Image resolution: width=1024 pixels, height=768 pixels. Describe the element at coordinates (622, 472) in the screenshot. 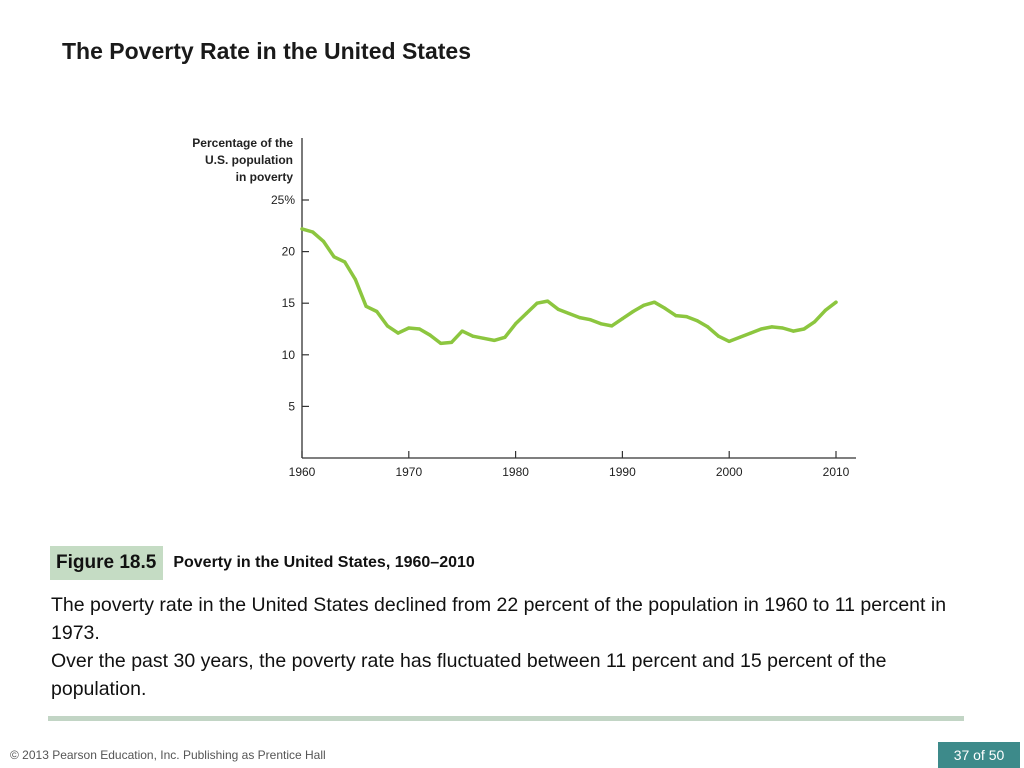

I see `x-tick-label: 1990` at that location.